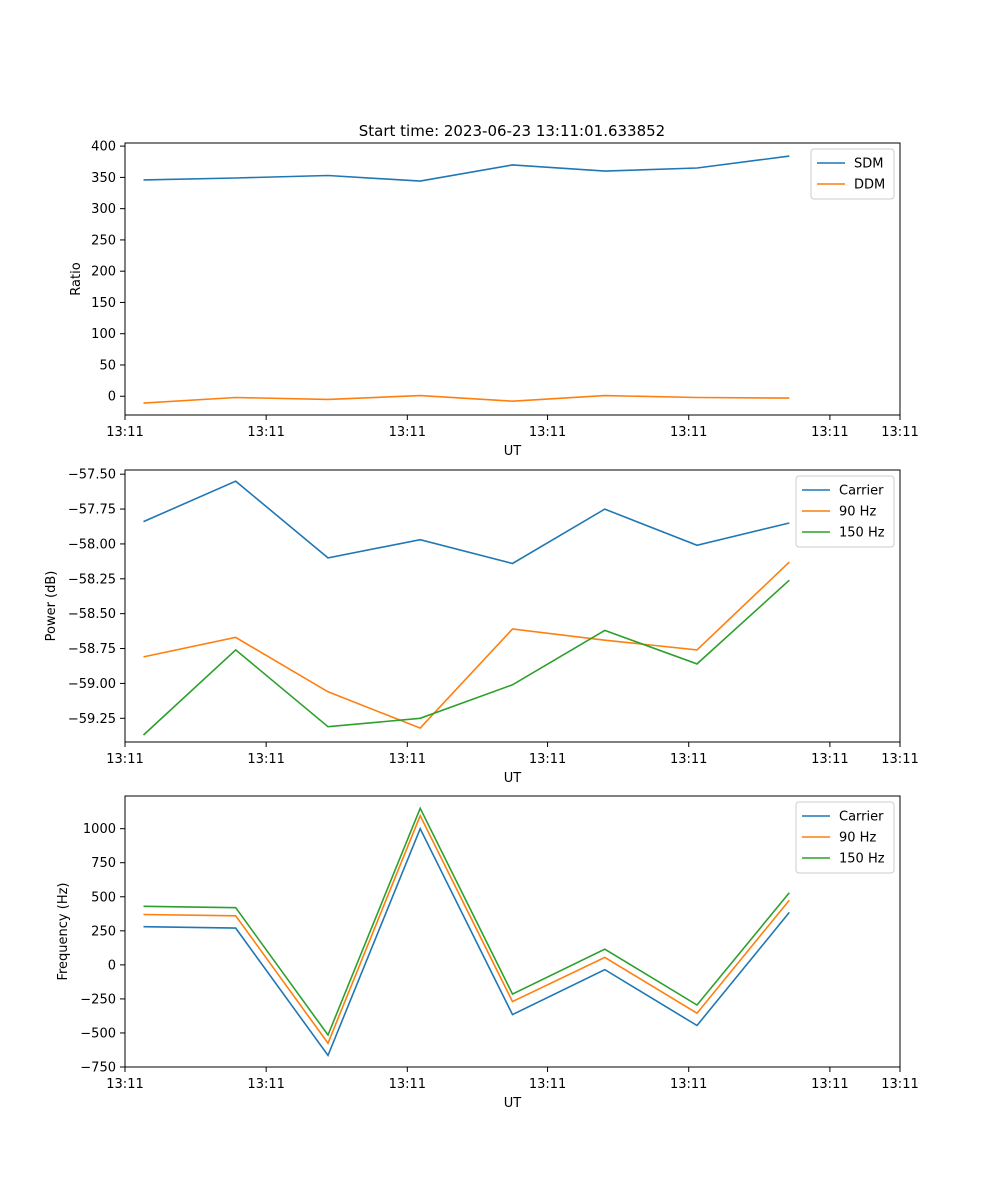 The height and width of the screenshot is (1200, 1000). Describe the element at coordinates (103, 147) in the screenshot. I see `y-tick-label: 400` at that location.